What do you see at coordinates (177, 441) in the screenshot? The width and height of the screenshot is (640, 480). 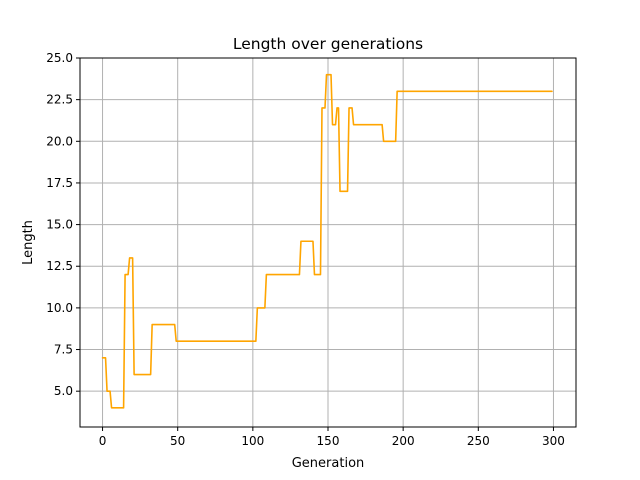 I see `x-tick-label: 50` at bounding box center [177, 441].